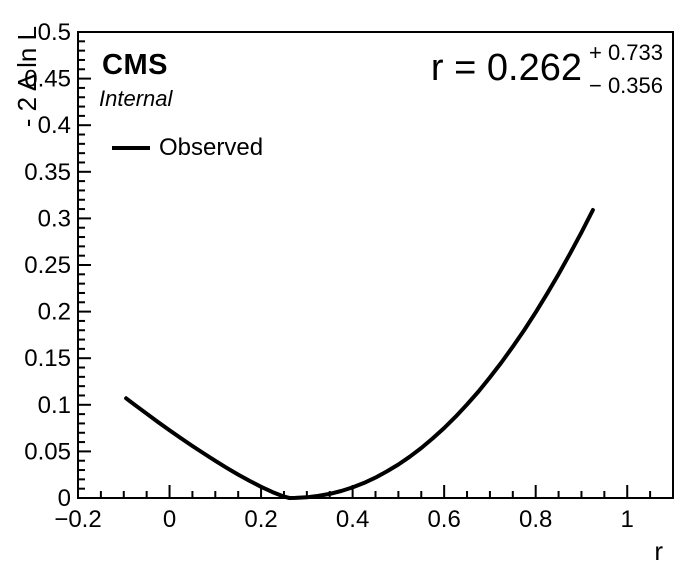 This screenshot has width=696, height=572. Describe the element at coordinates (443, 519) in the screenshot. I see `x-tick-label: 0.6` at that location.